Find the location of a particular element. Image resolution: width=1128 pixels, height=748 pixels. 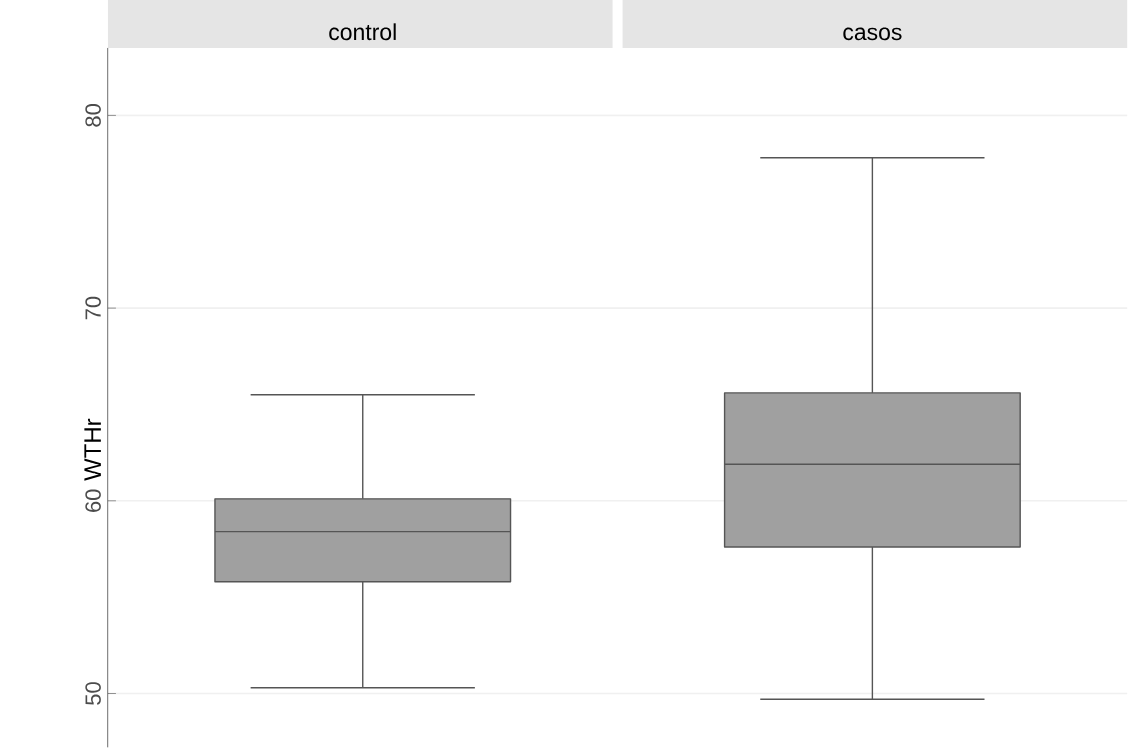

y-tick-label: 70 is located at coordinates (93, 308).